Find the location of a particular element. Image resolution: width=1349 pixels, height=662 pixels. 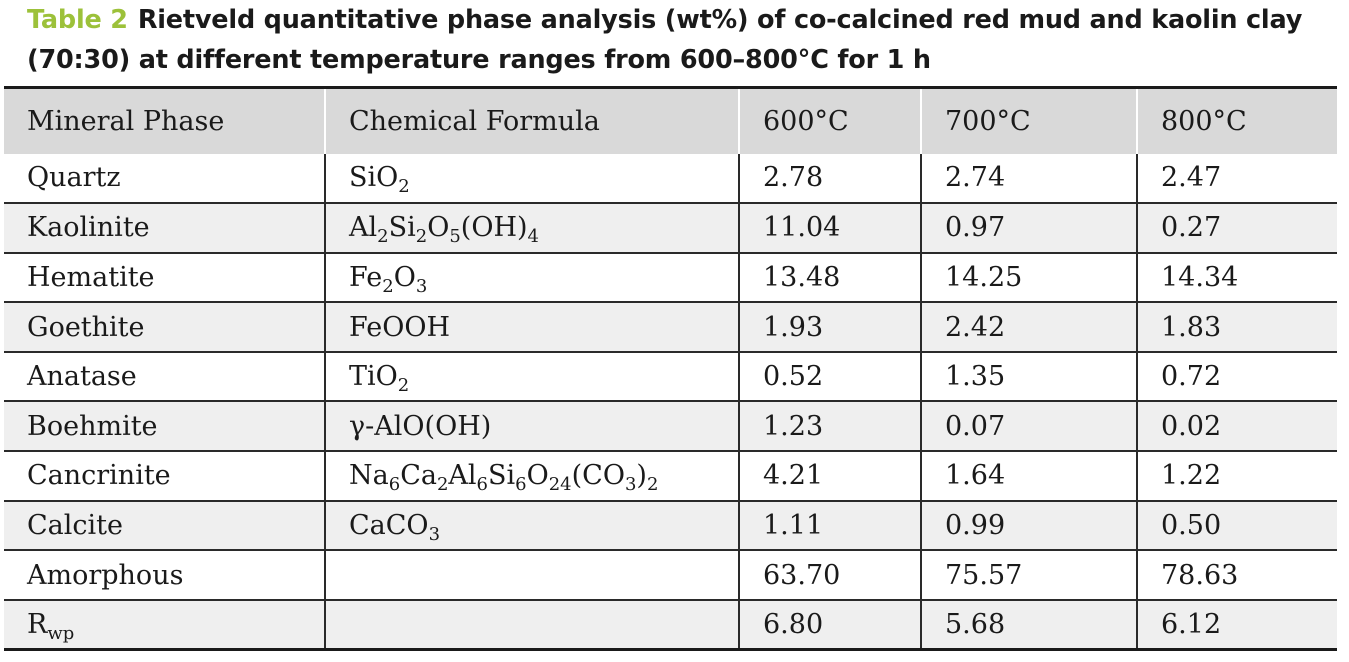

table-row: Boehmite γ-AlO(OH) 1.23 0.07 0.02 is located at coordinates (670, 426).